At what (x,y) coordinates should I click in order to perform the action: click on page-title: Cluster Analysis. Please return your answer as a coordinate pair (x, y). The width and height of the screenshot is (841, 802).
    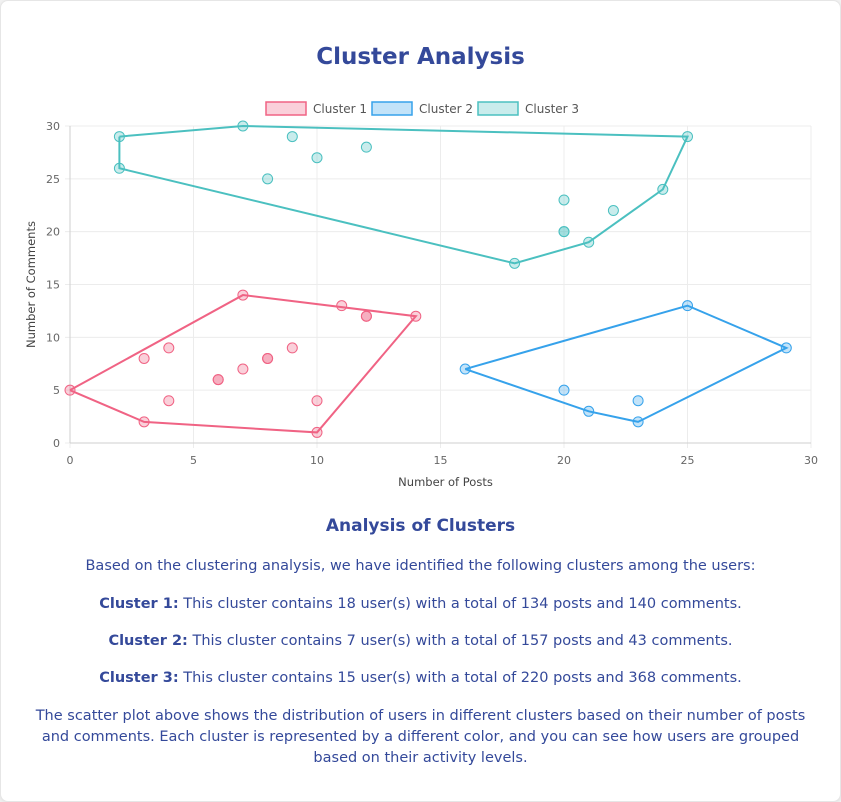
    Looking at the image, I should click on (420, 57).